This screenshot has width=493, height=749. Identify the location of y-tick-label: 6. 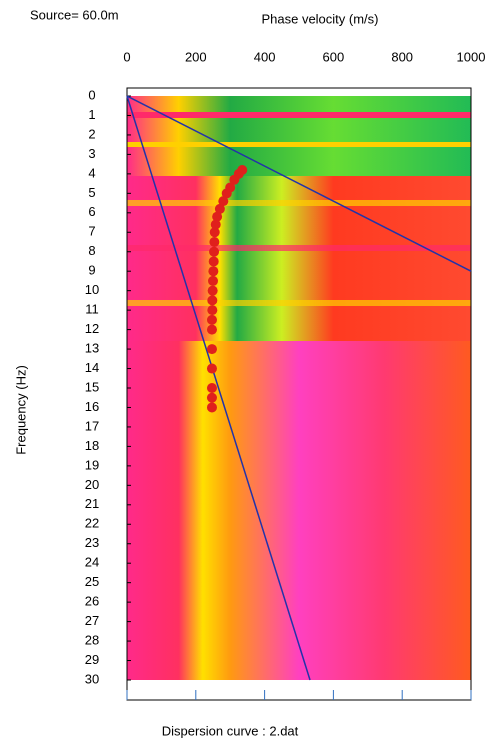
(91, 211).